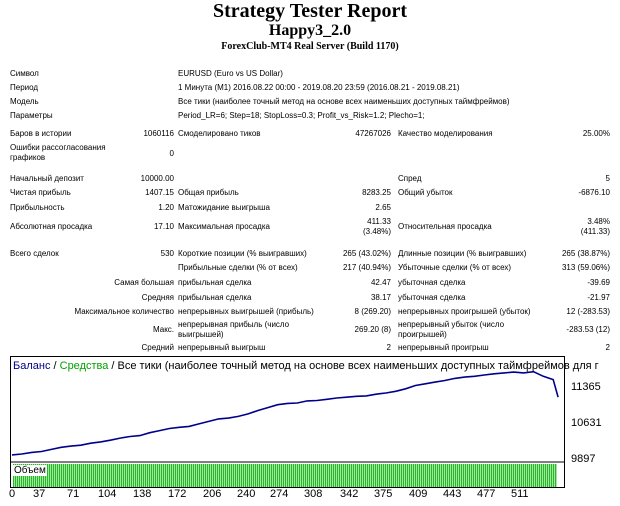 This screenshot has width=620, height=506. I want to click on abs-drawdown-label: Абсолютная просадка, so click(51, 226).